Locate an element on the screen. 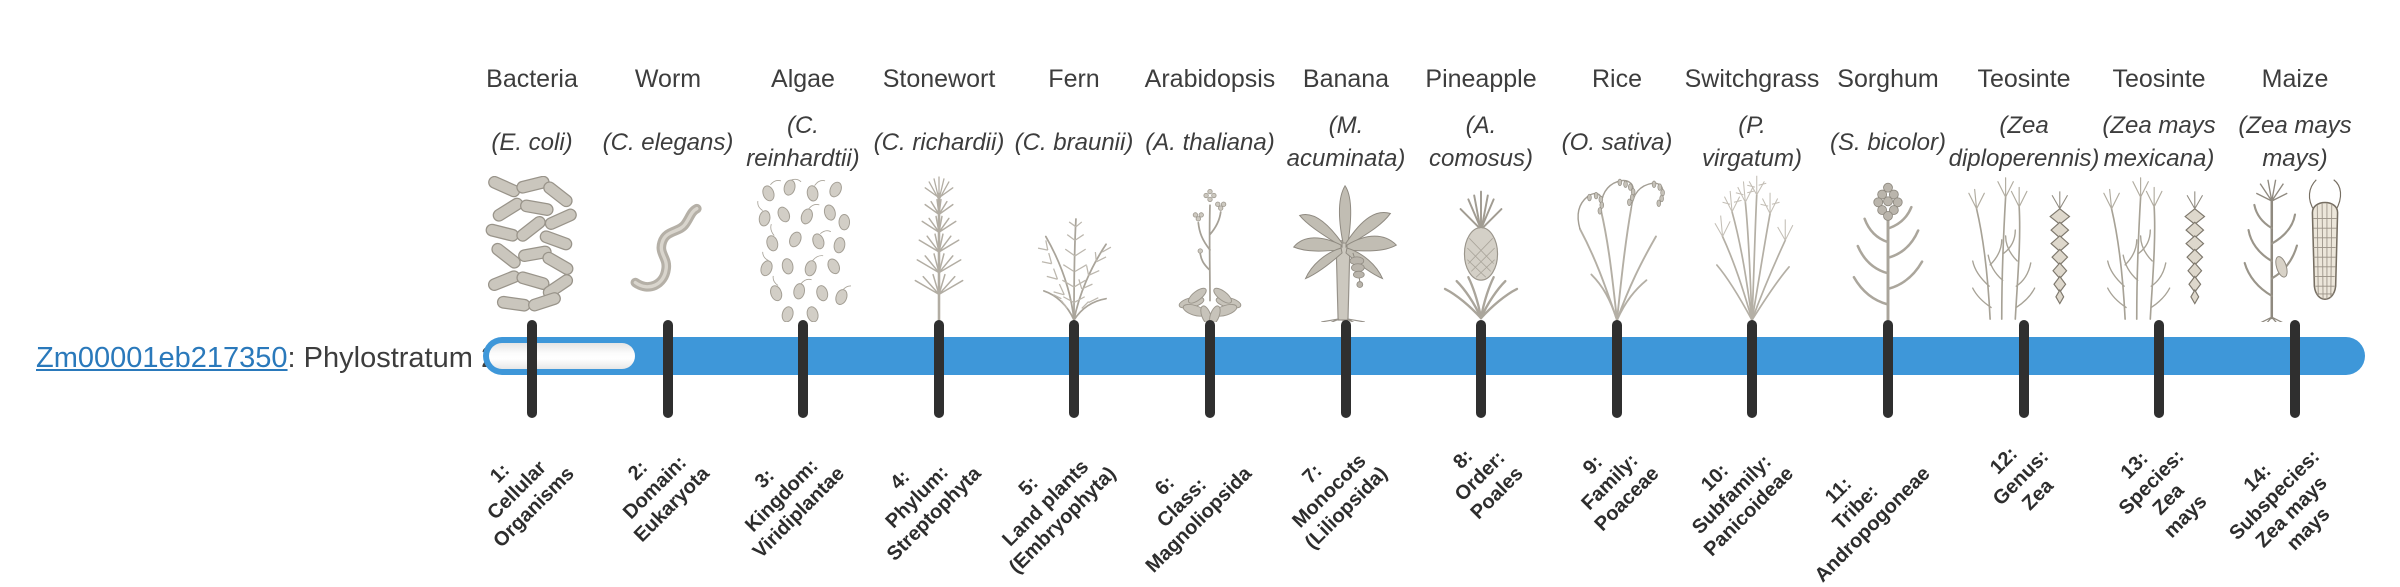 The height and width of the screenshot is (587, 2400). organism-scientific-name: (C. richardii) is located at coordinates (939, 142).